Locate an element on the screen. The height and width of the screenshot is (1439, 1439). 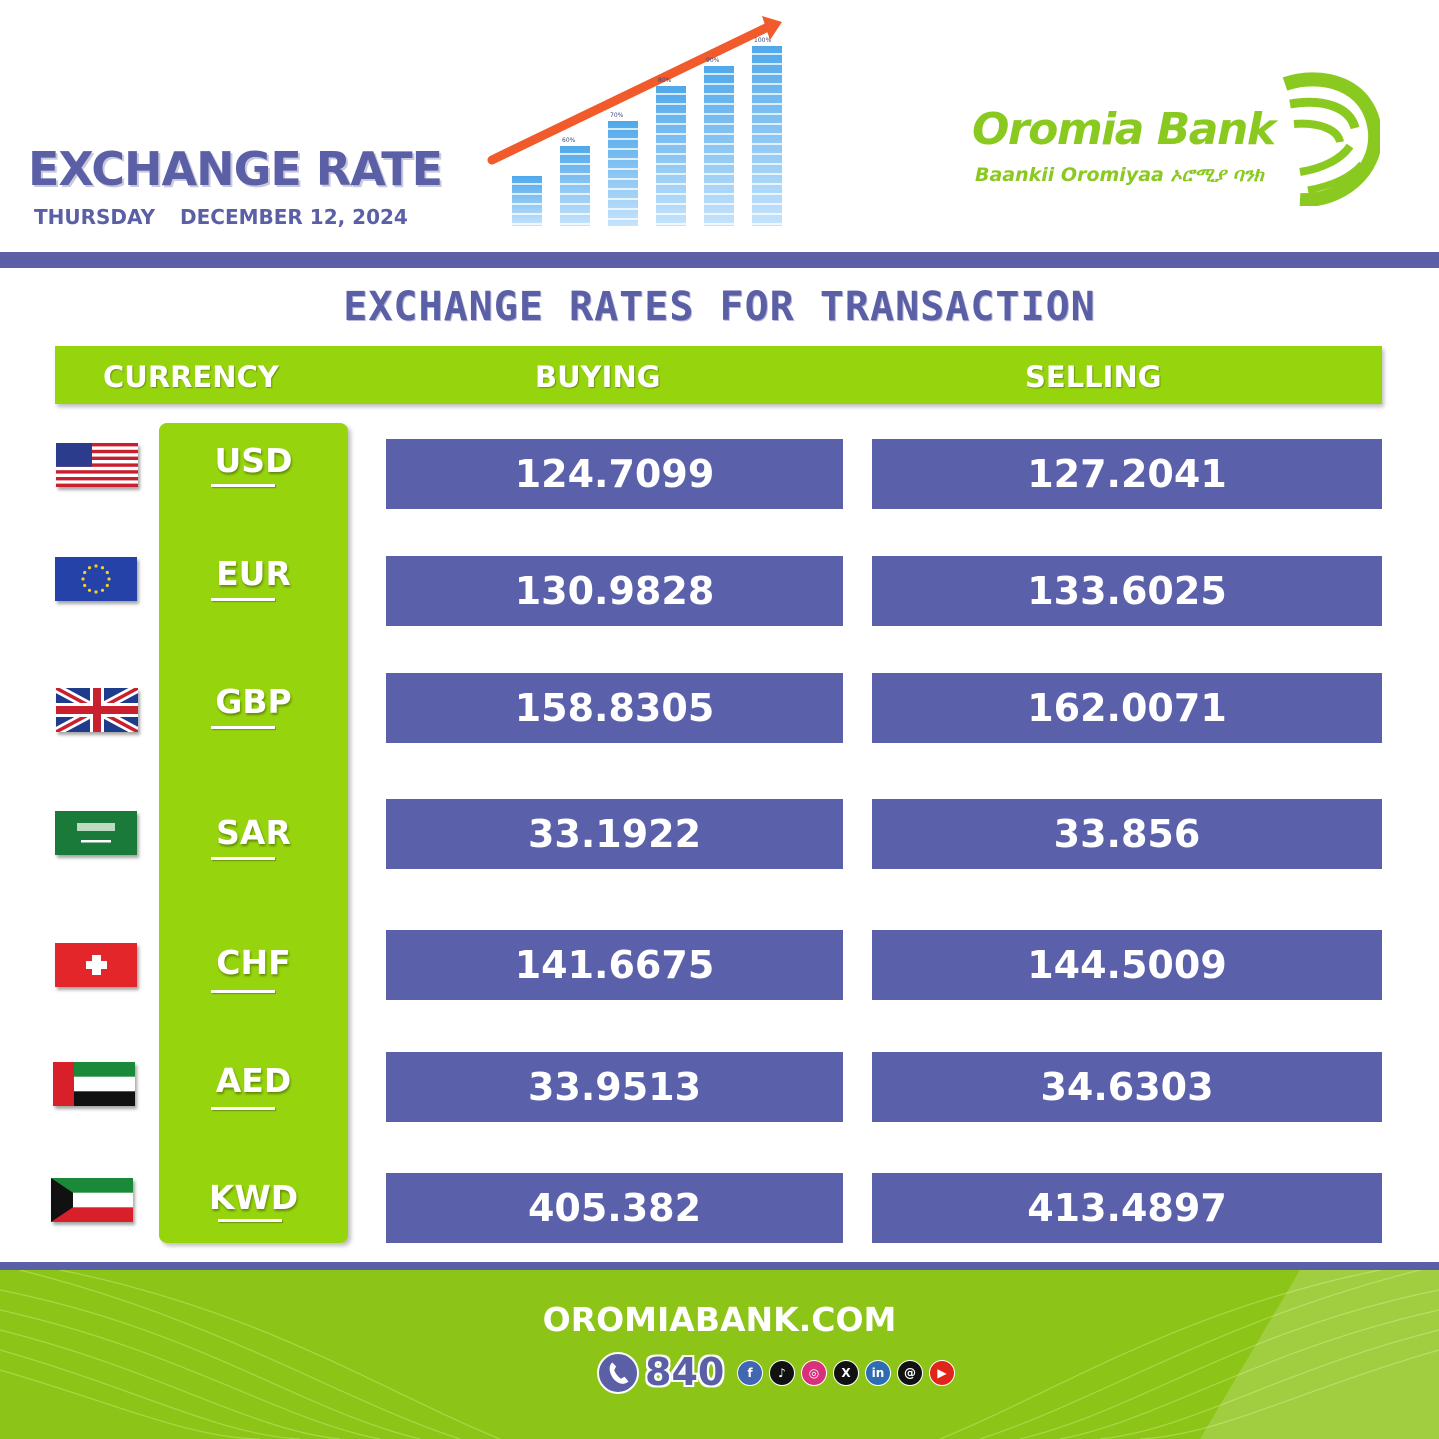
selling-rate-aed: 34.6303 is located at coordinates (1127, 1087).